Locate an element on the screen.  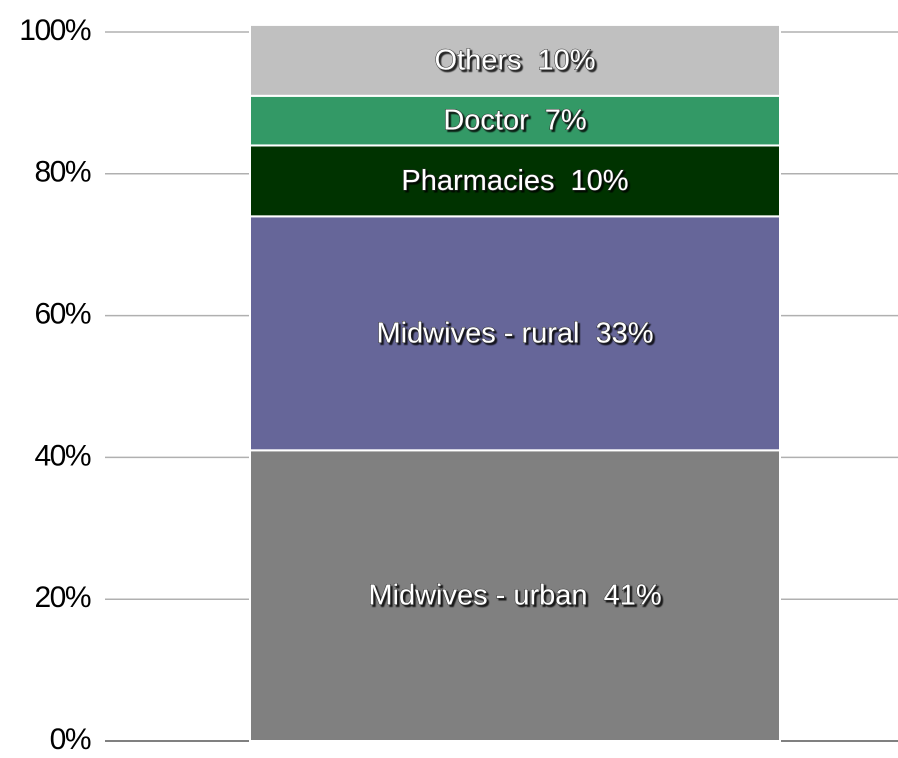
y-tick-label: 0% is located at coordinates (70, 739).